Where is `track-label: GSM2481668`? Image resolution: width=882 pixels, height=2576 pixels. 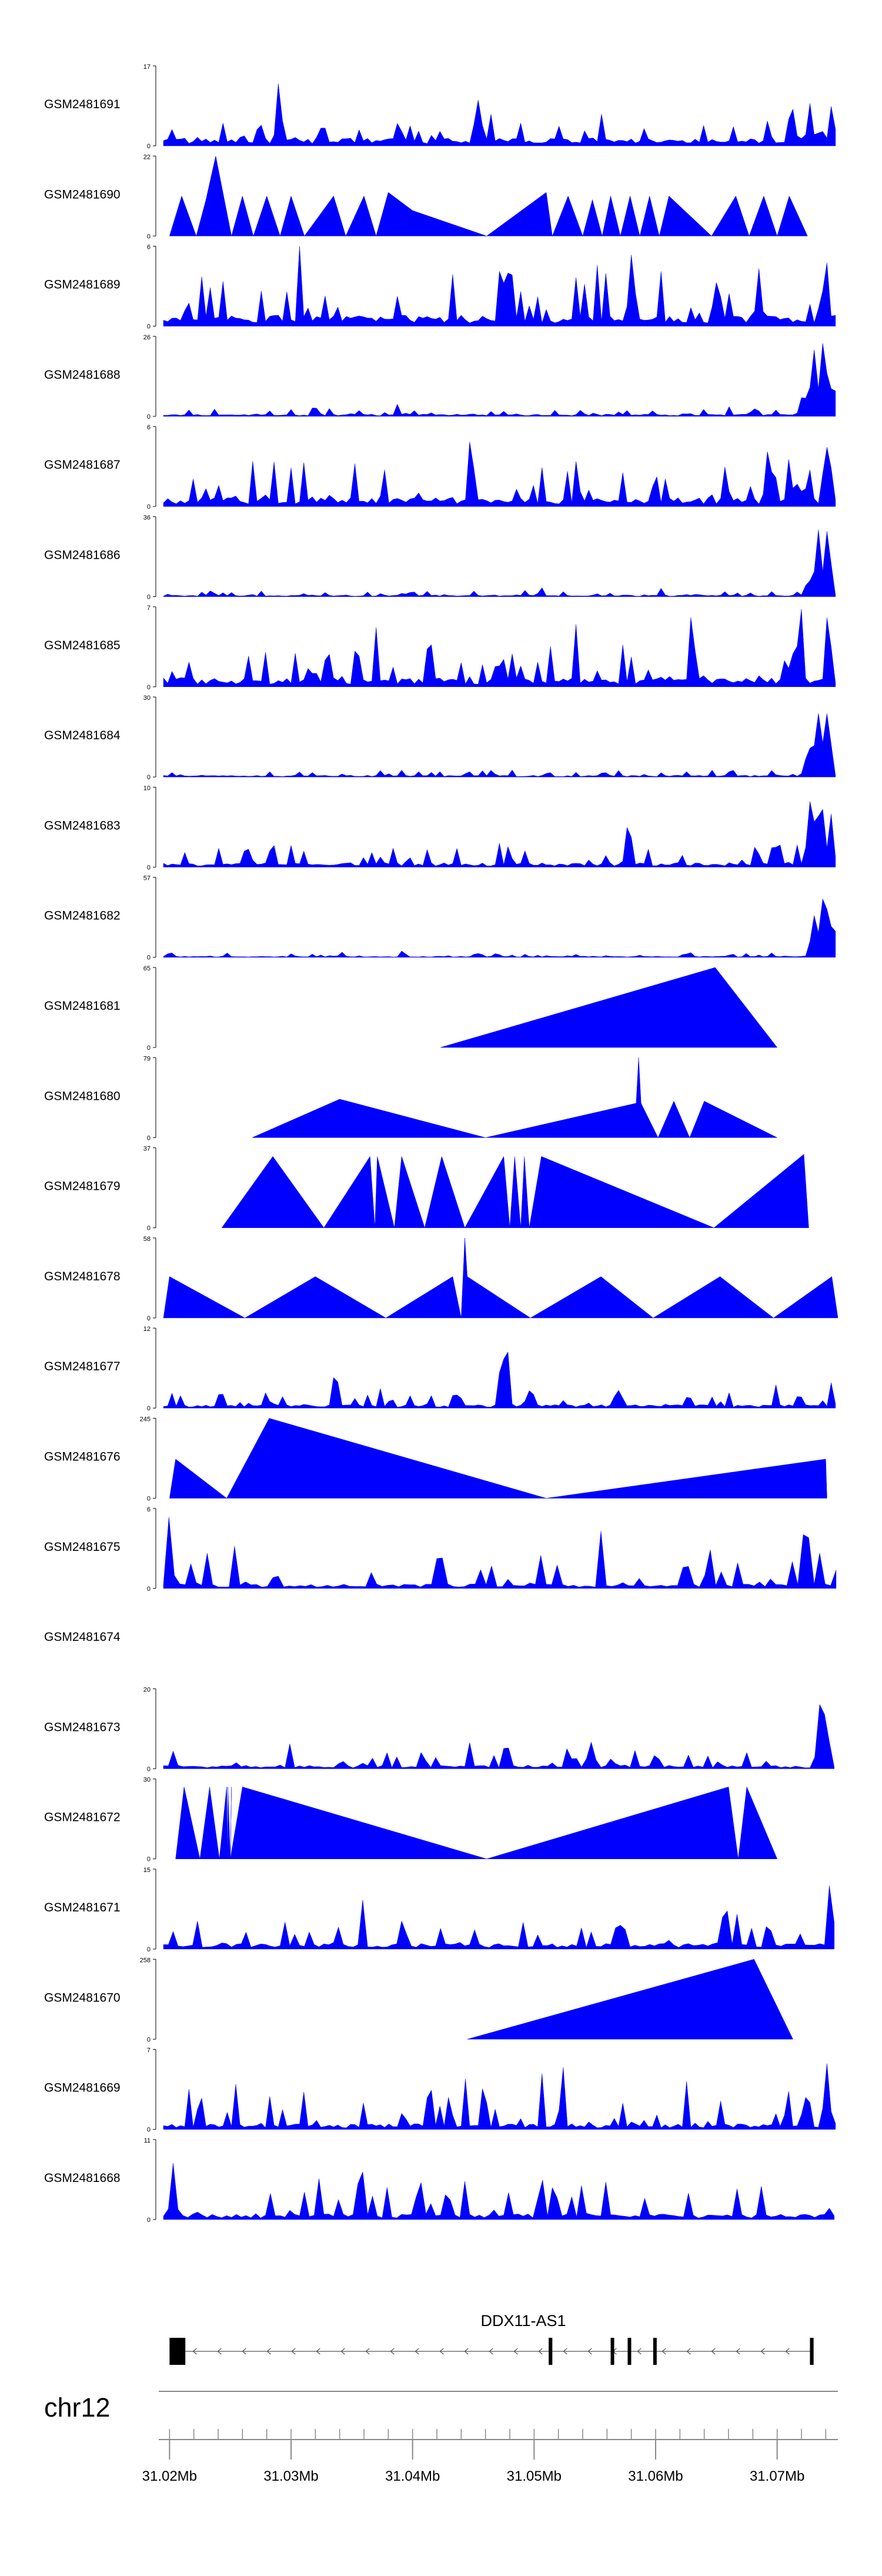 track-label: GSM2481668 is located at coordinates (82, 2178).